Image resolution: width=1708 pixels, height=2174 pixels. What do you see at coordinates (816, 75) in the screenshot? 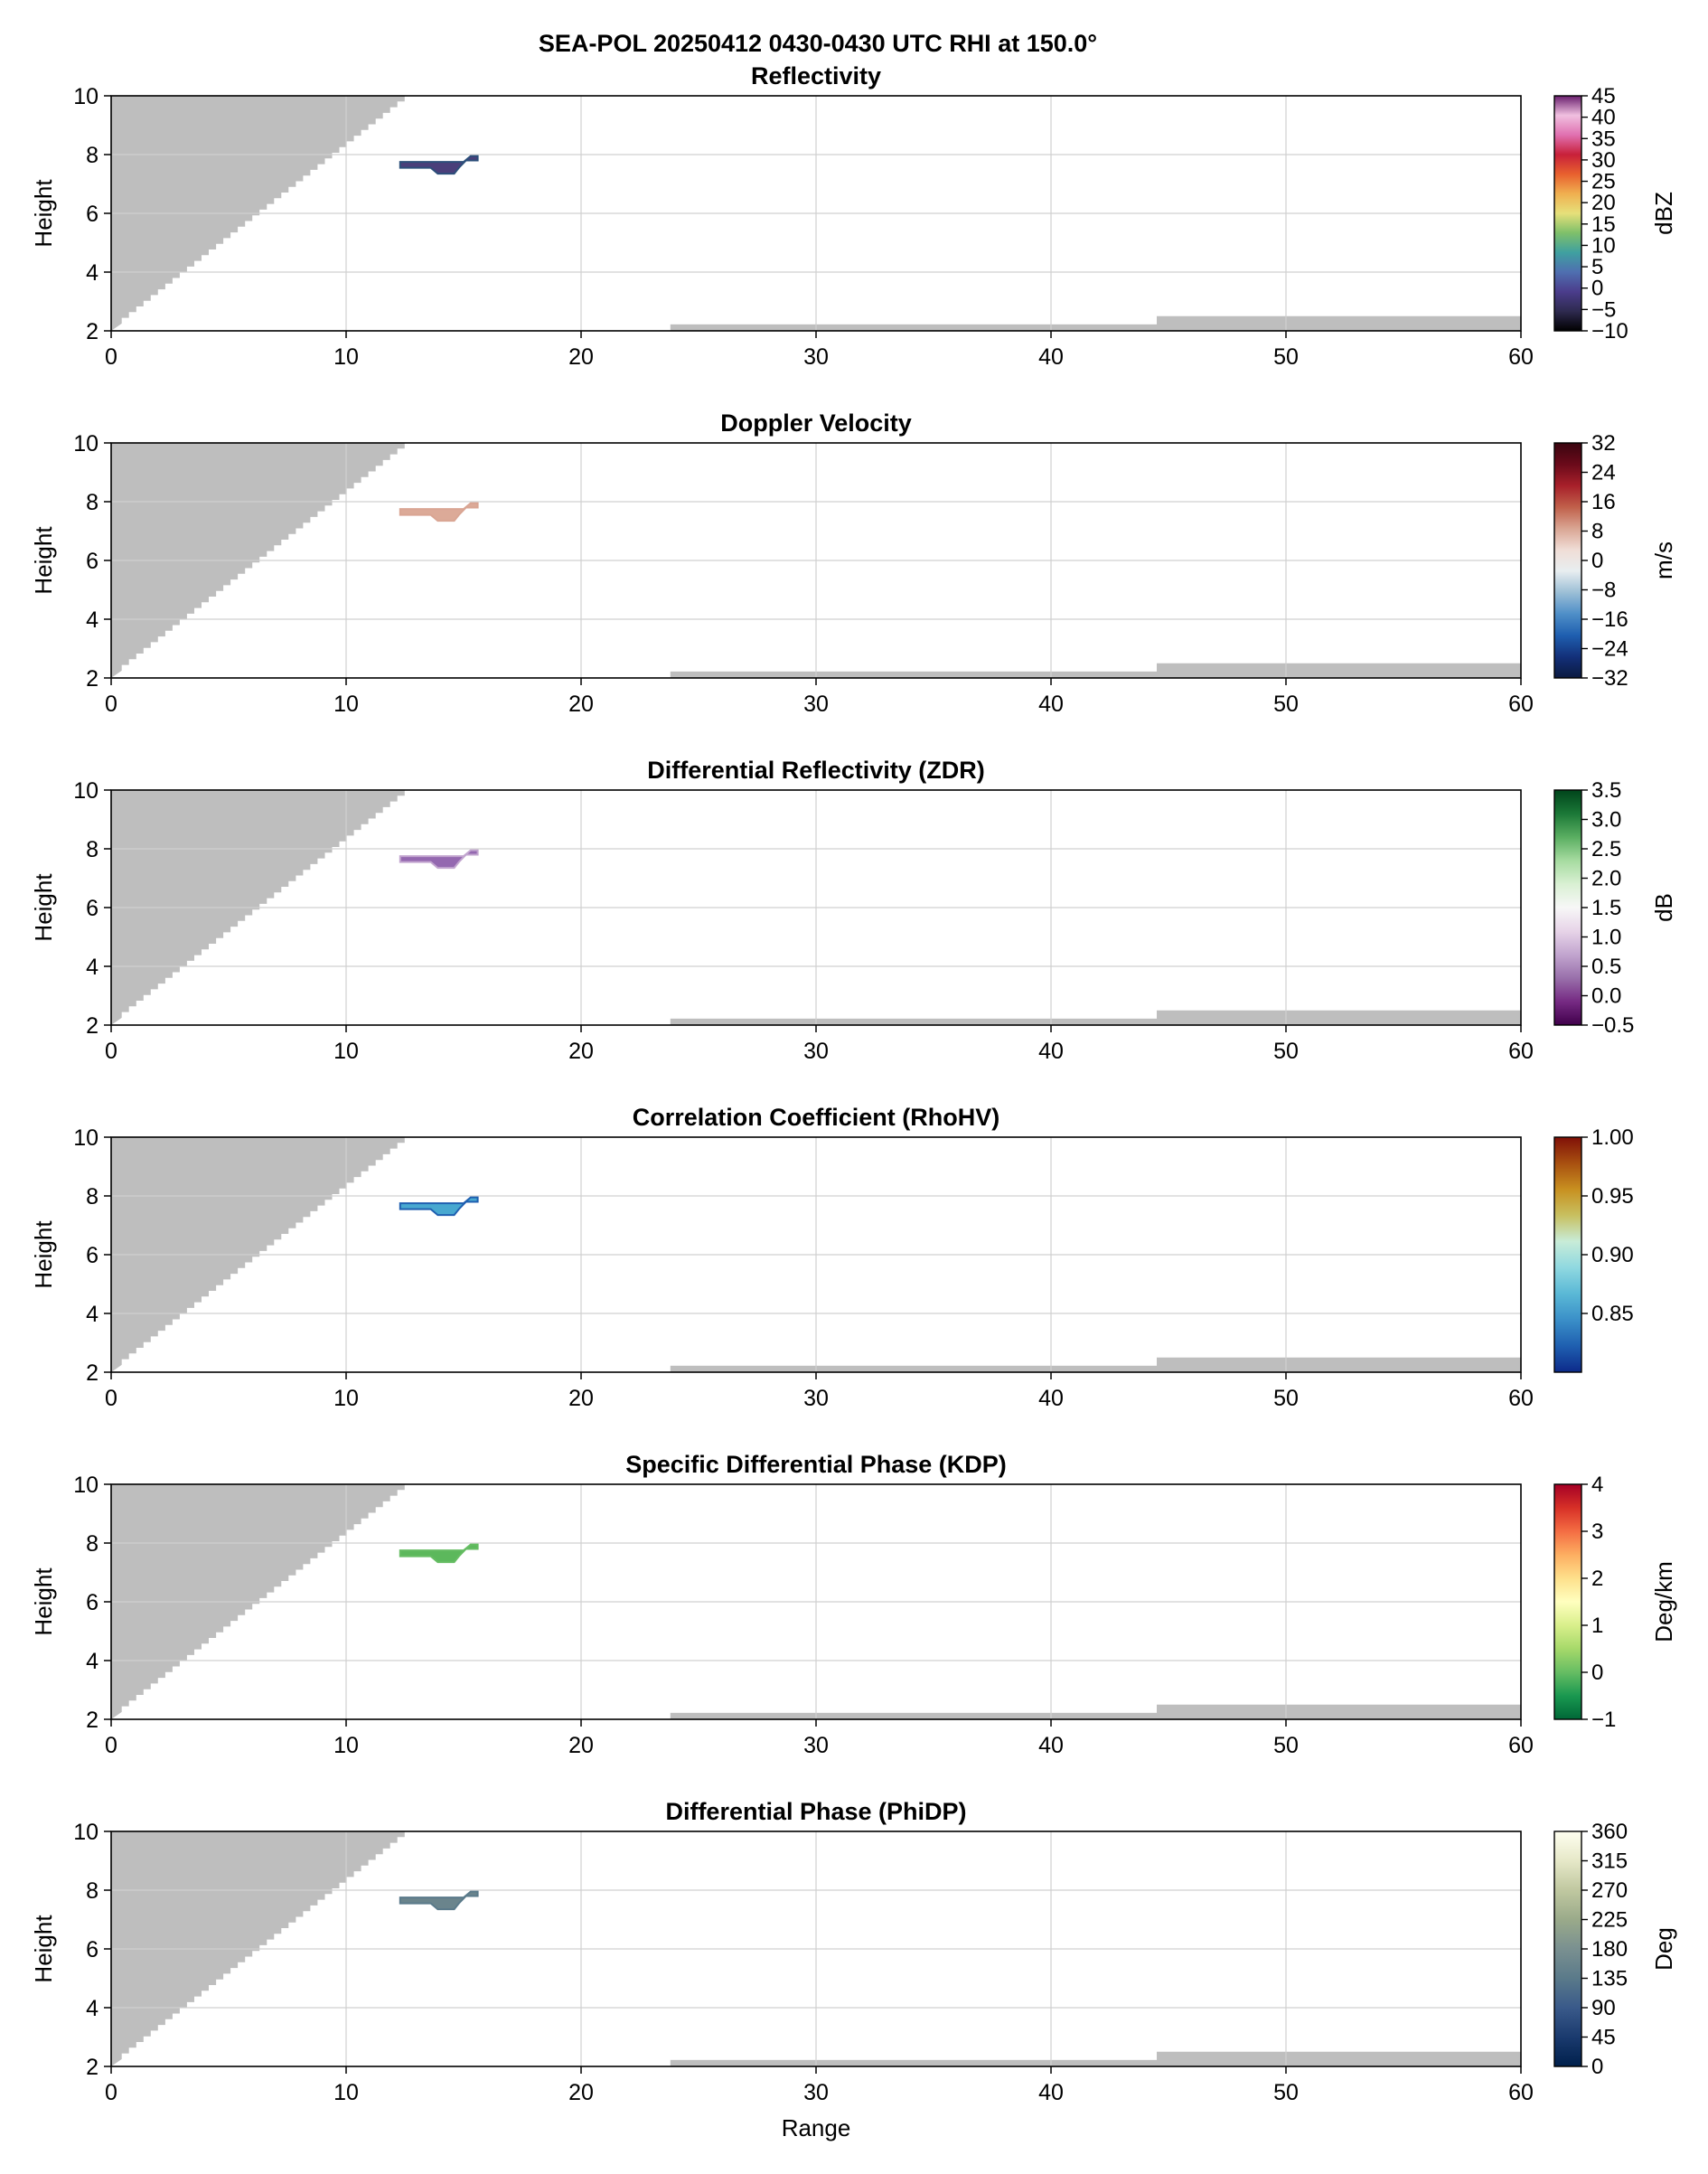
I see `panel-title: Reflectivity` at bounding box center [816, 75].